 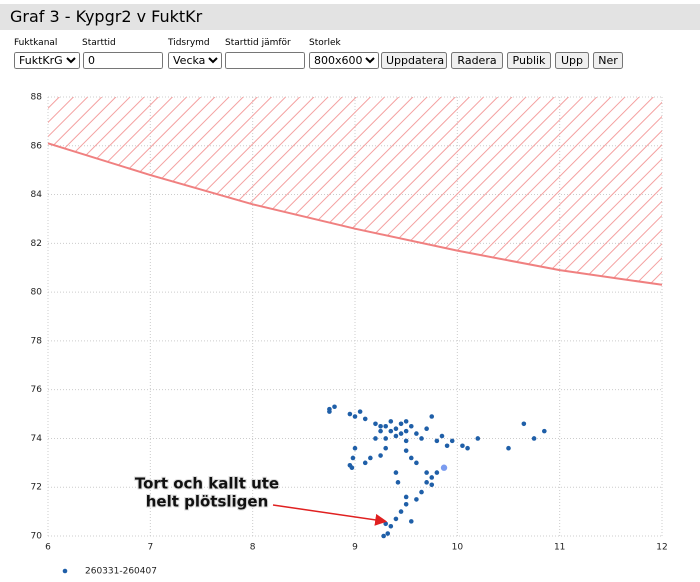 I want to click on y-tick-label: 76, so click(x=37, y=390).